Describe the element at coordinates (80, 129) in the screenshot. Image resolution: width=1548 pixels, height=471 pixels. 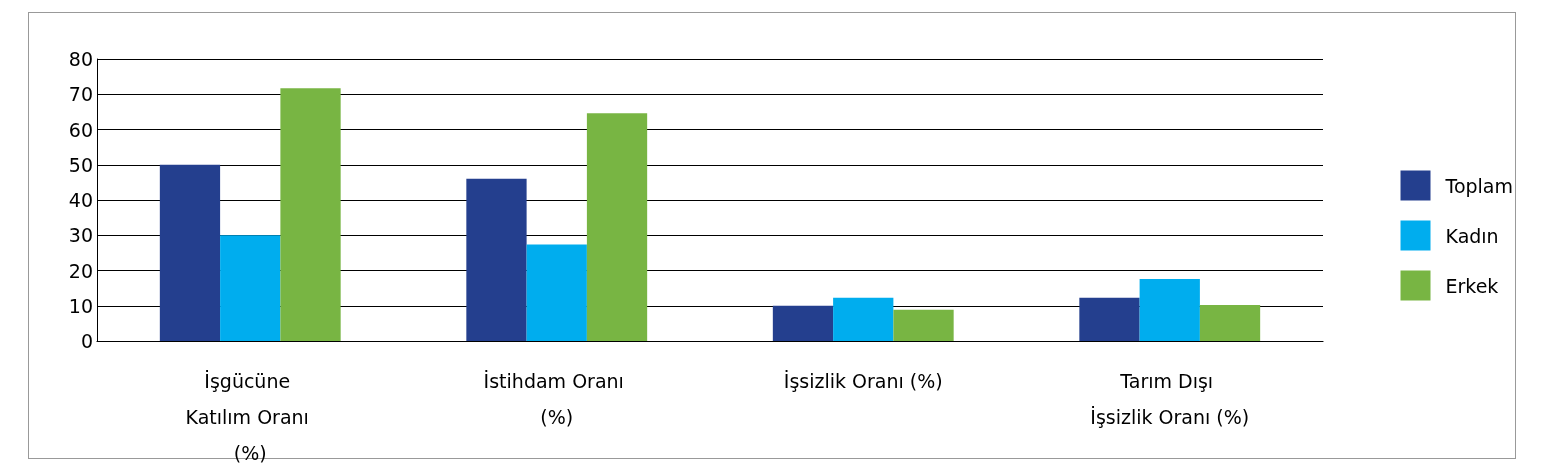
I see `y-tick-label: 60` at that location.